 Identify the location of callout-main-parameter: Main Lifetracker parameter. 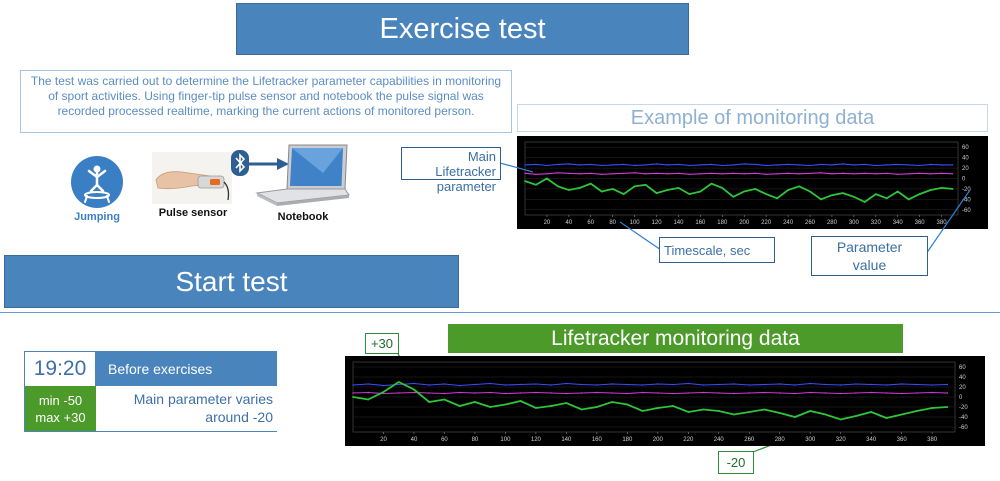
(451, 170).